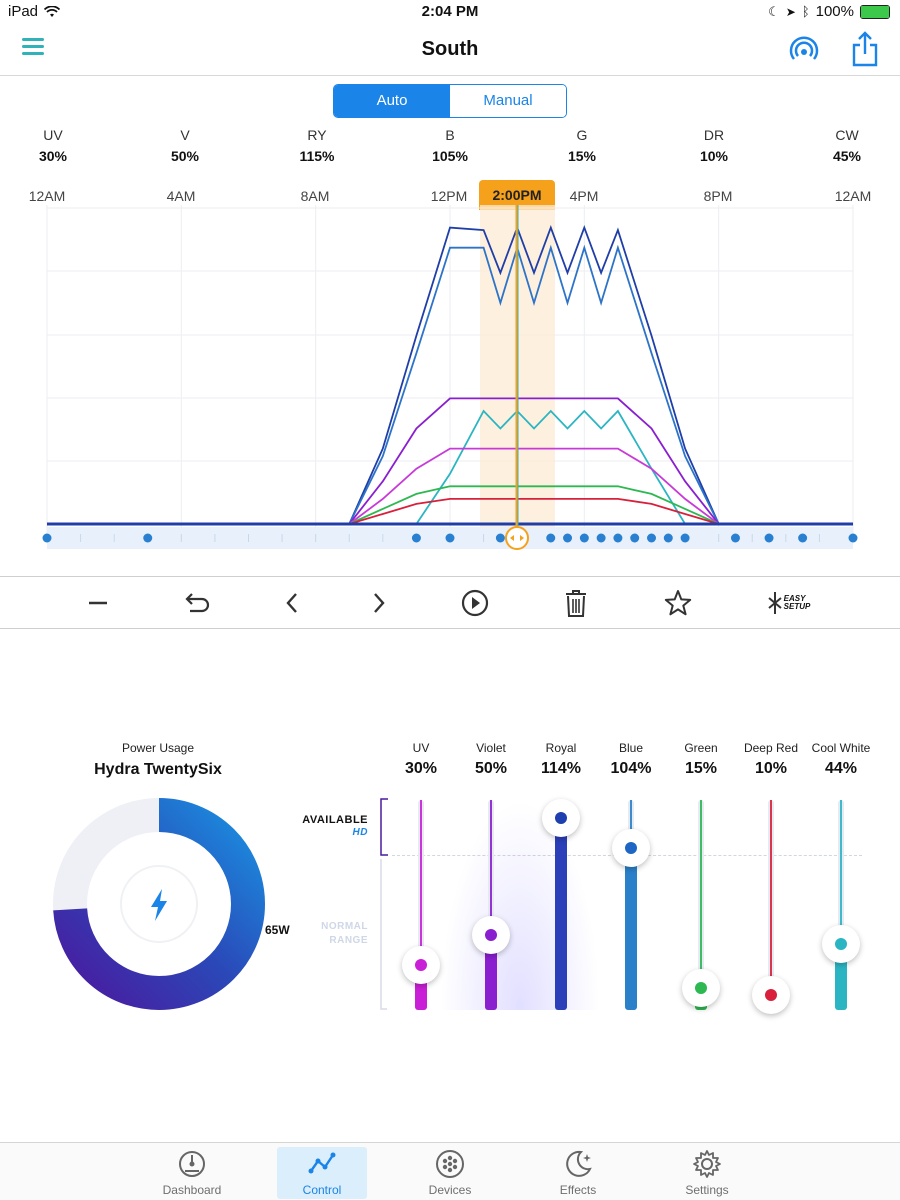 This screenshot has width=900, height=1200. I want to click on easy-setup-line1: EASY, so click(794, 598).